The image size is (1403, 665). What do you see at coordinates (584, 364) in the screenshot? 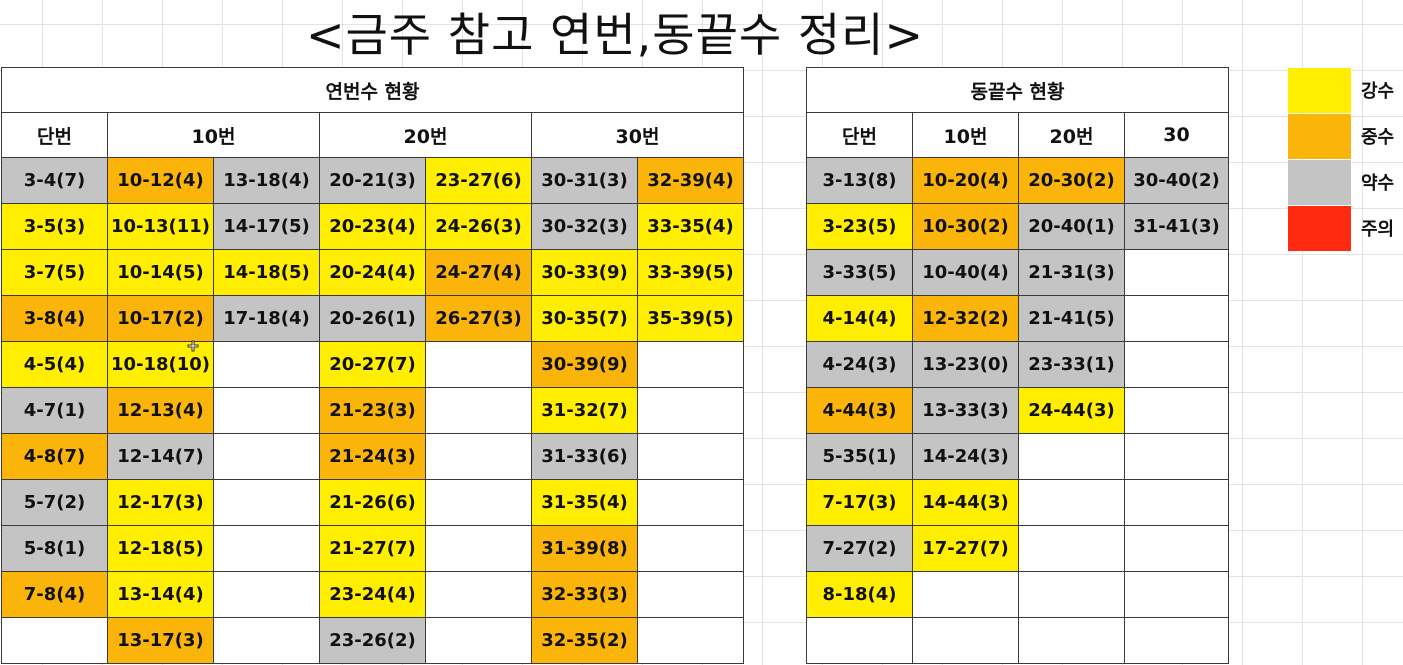
I see `table-cell: 30-39(9)` at bounding box center [584, 364].